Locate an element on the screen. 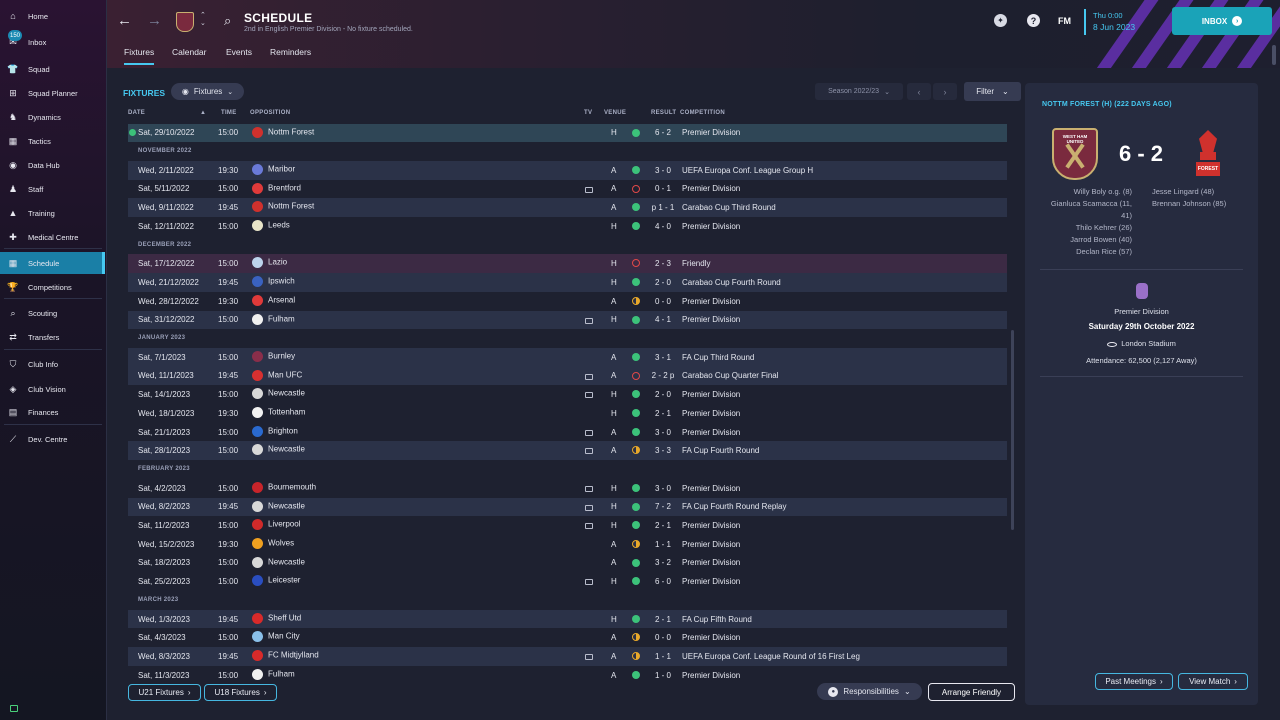 This screenshot has height=720, width=1280. tab-calendar: Calendar is located at coordinates (189, 52).